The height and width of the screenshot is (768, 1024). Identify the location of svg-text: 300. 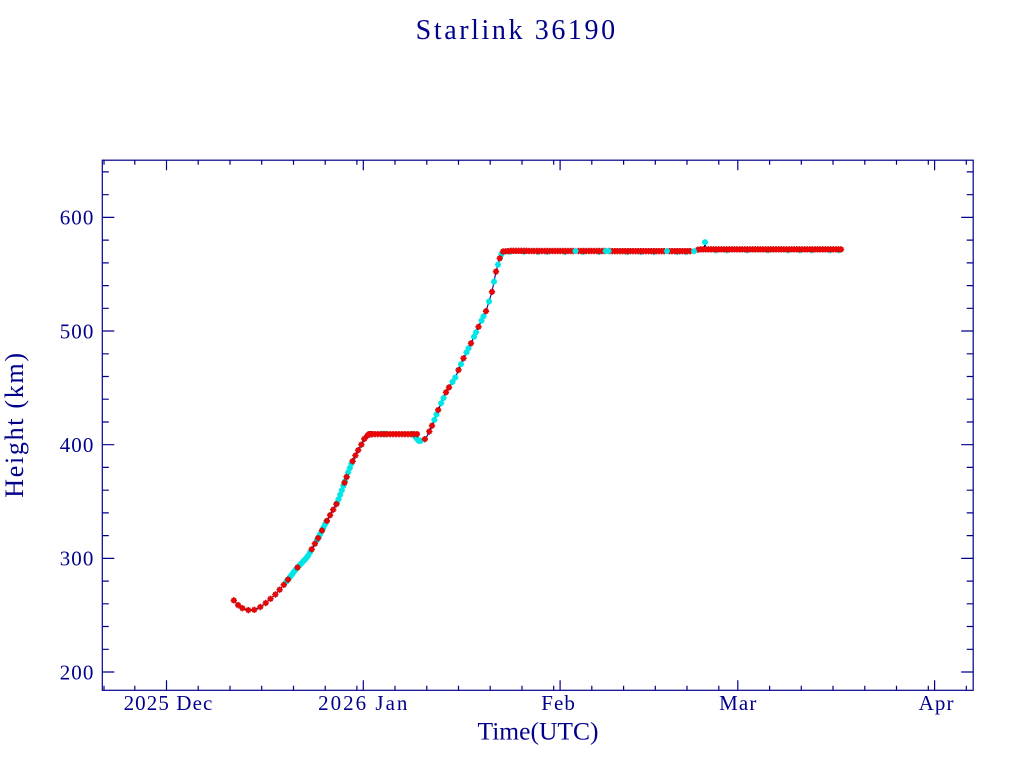
(77, 559).